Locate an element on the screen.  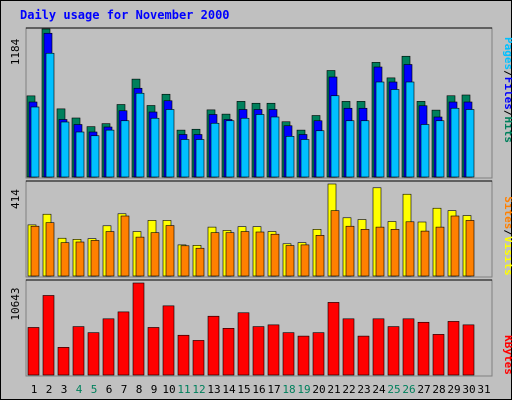
x-label-day-11: 11 is located at coordinates (183, 389).